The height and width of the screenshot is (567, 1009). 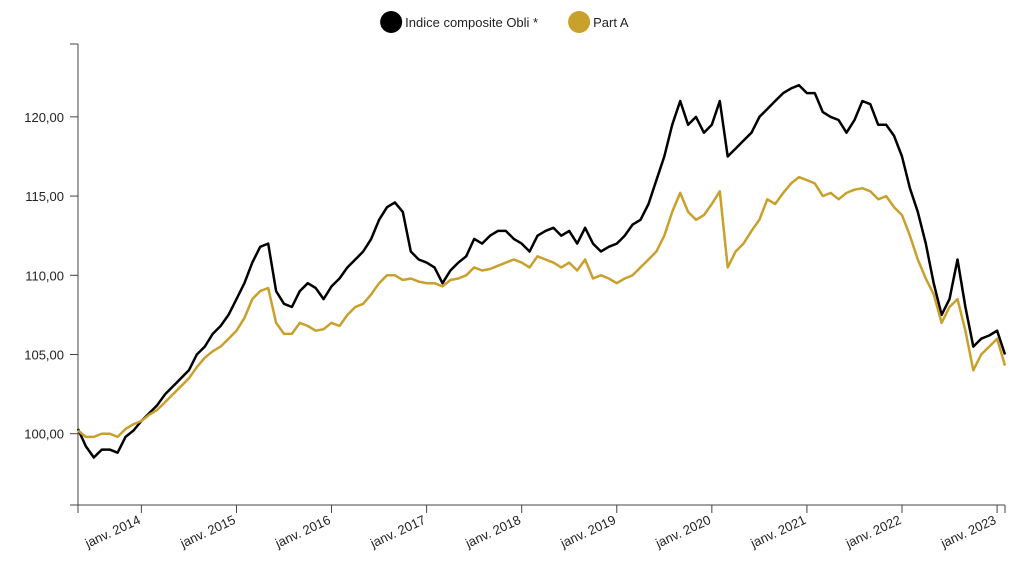 I want to click on x-tick-label: janv. 2022, so click(x=873, y=531).